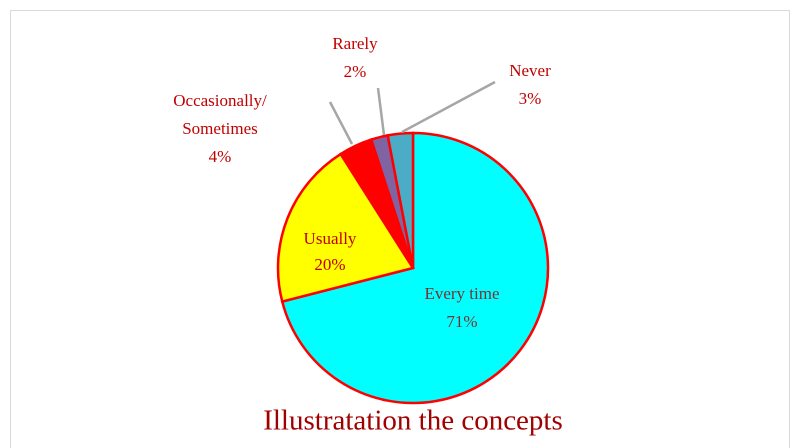 The image size is (801, 448). Describe the element at coordinates (355, 71) in the screenshot. I see `slice-value-label: 2%` at that location.